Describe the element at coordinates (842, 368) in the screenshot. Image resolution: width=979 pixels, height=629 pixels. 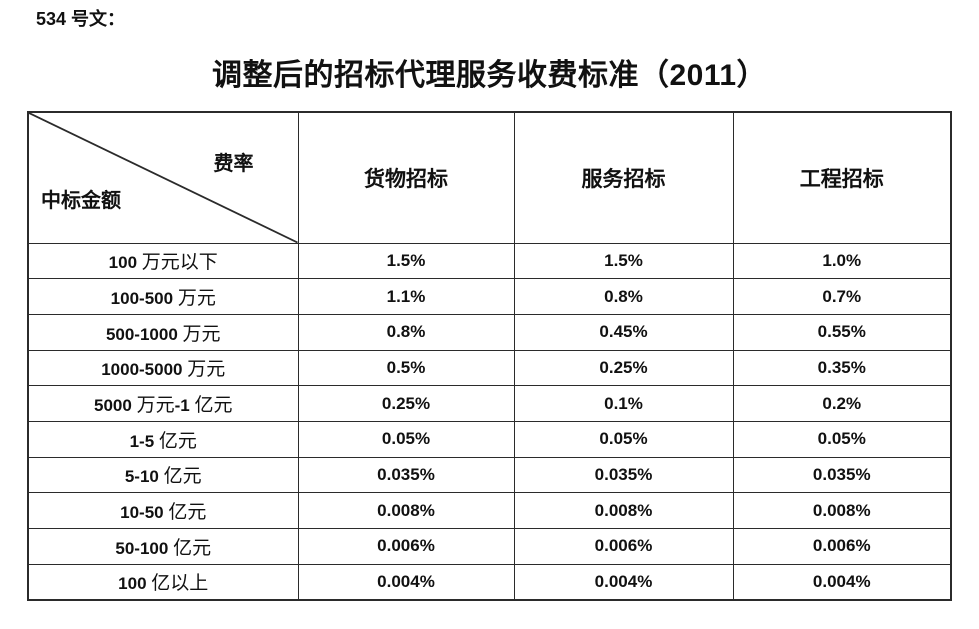
I see `rate-value-cell: 0.35%` at that location.